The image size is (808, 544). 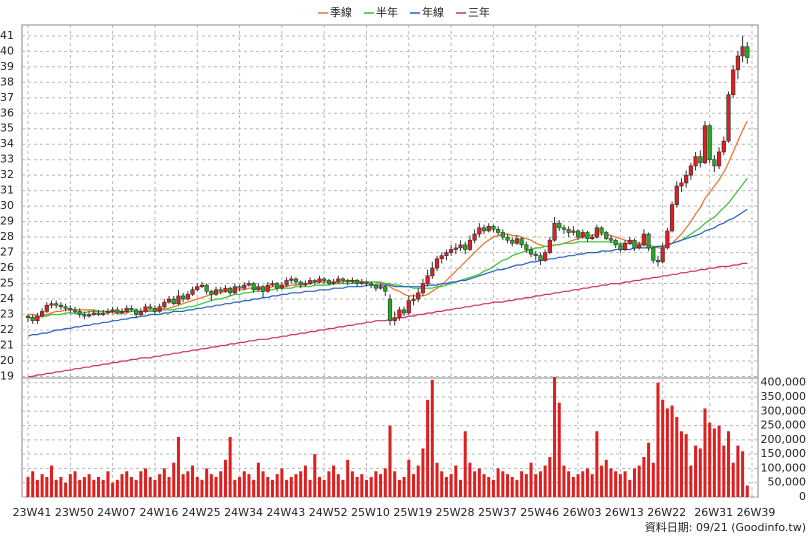 What do you see at coordinates (713, 512) in the screenshot?
I see `x-tick-label: 26W31` at bounding box center [713, 512].